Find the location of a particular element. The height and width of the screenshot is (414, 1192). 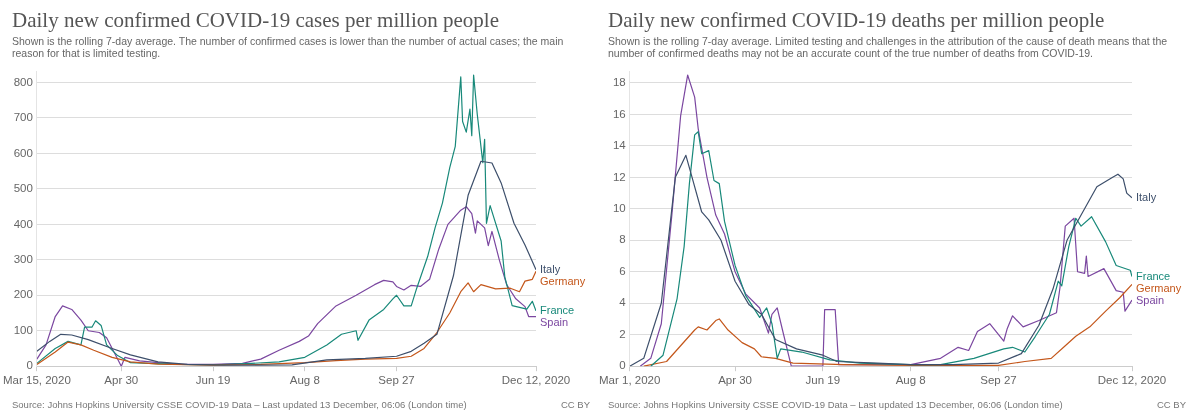

y-tick-label: 600 is located at coordinates (23, 152).